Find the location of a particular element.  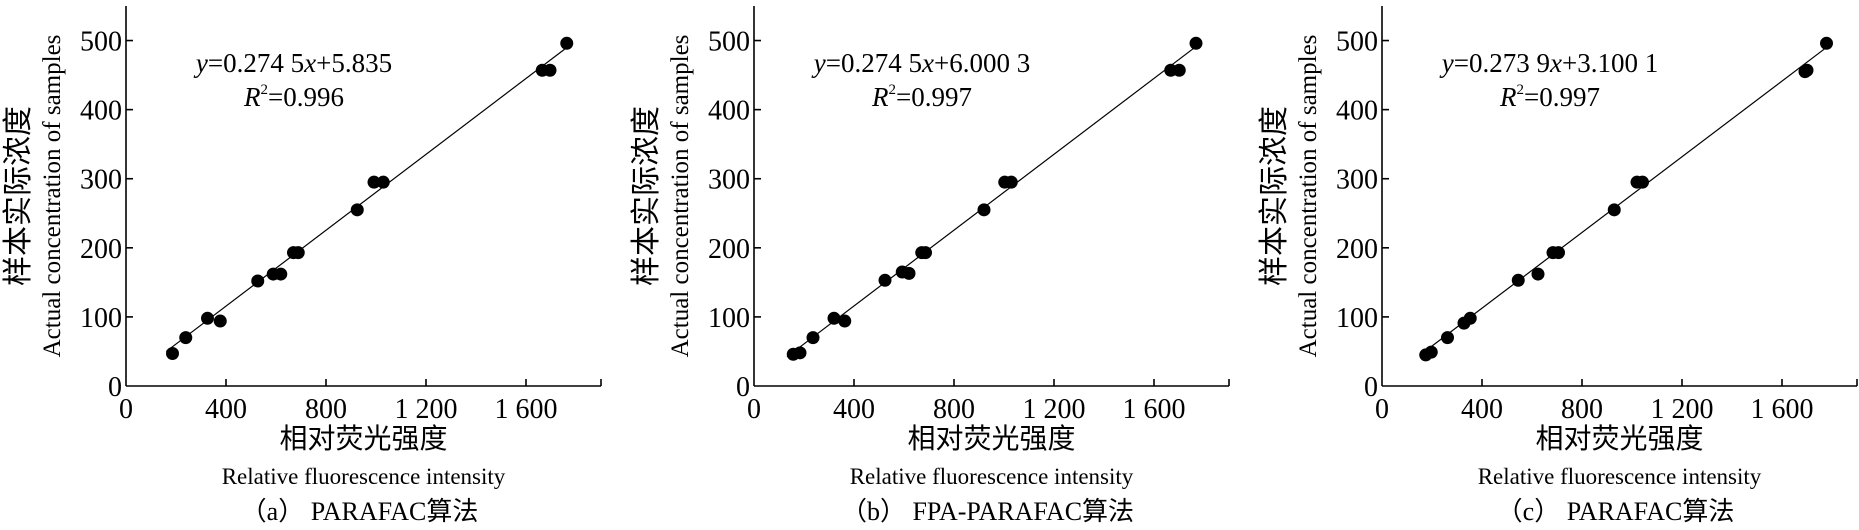

y-tick-label: 100 is located at coordinates (729, 318).